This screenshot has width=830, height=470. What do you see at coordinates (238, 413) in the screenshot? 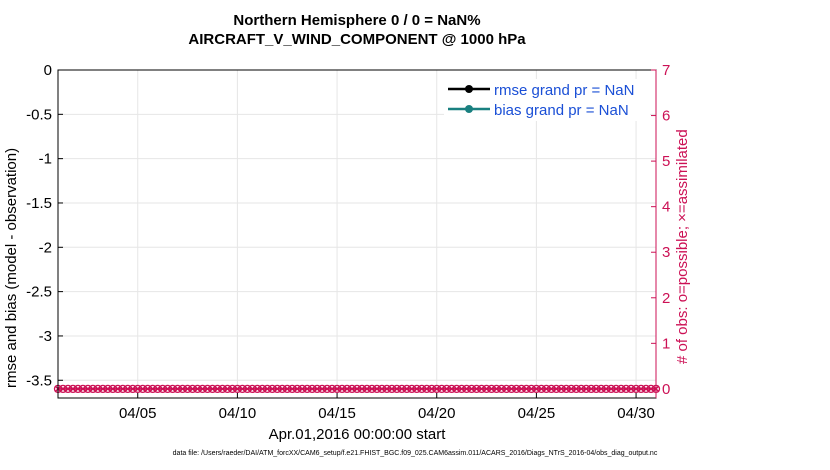
I see `x-tick-label: 04/10` at bounding box center [238, 413].